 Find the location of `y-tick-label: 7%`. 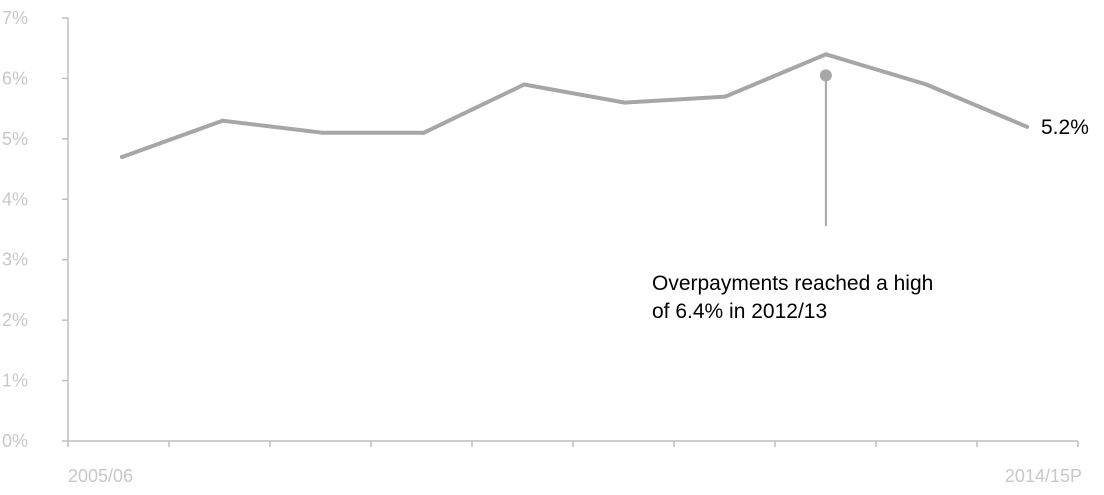

y-tick-label: 7% is located at coordinates (15, 18).